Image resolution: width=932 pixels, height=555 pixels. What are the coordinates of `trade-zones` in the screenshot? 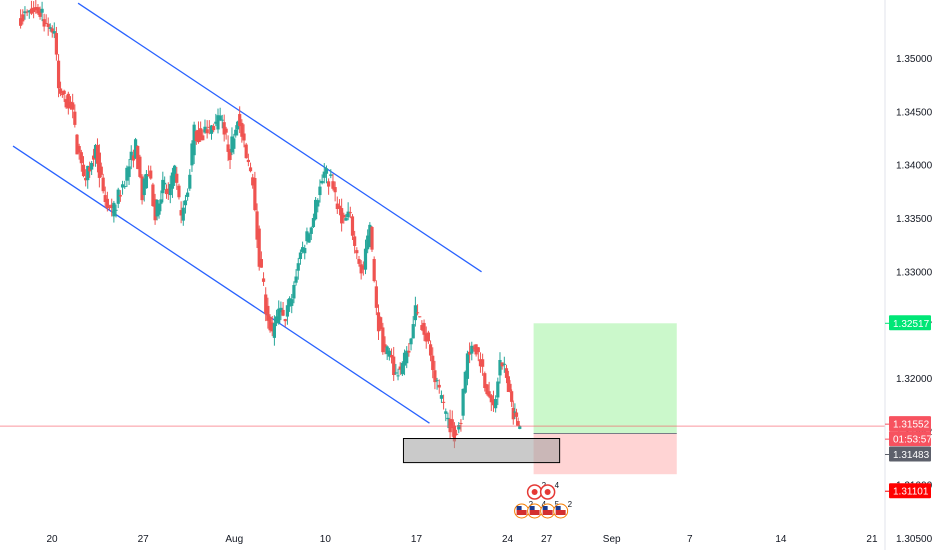 It's located at (605, 399).